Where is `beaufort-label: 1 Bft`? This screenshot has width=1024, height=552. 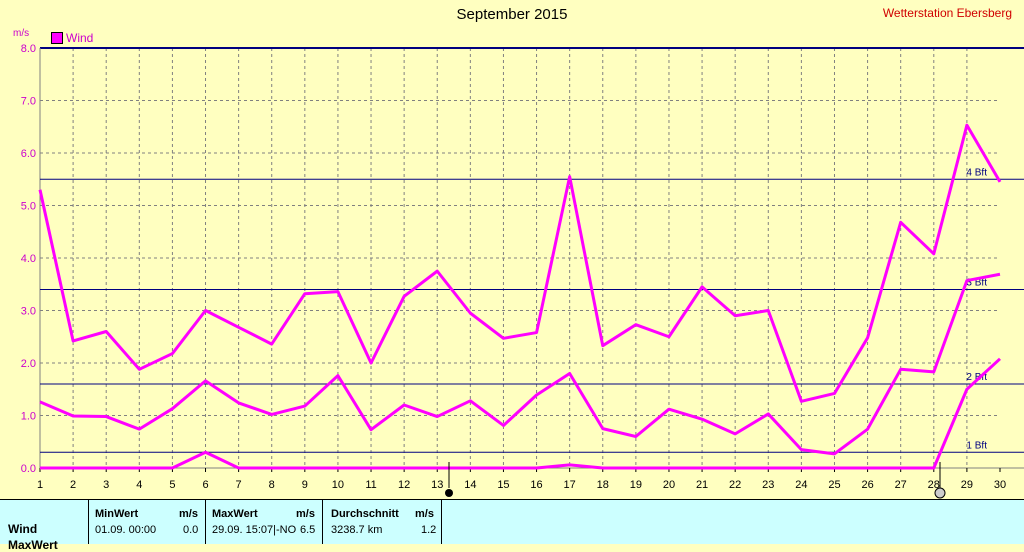 beaufort-label: 1 Bft is located at coordinates (976, 445).